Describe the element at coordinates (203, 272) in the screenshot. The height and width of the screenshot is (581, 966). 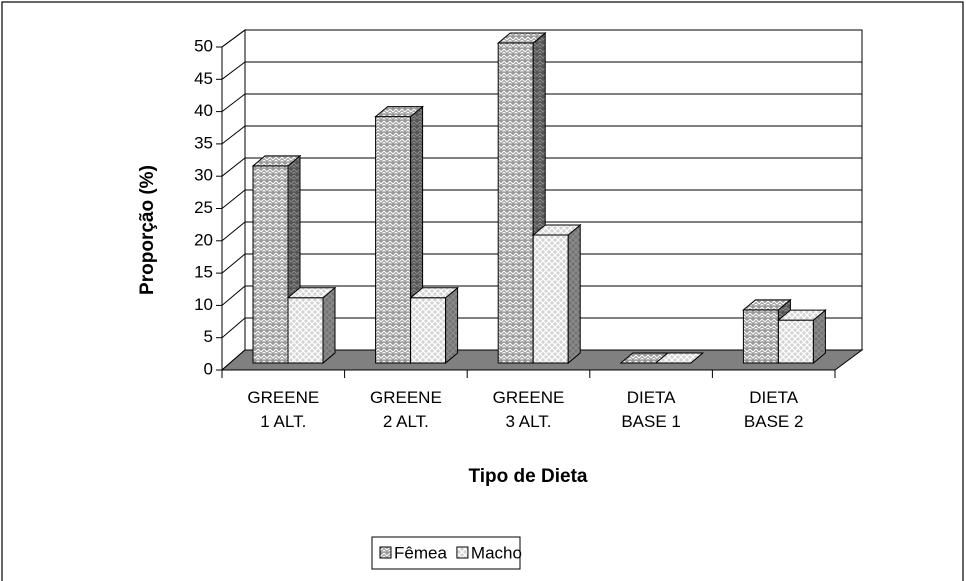
I see `y-tick-label: 15` at that location.